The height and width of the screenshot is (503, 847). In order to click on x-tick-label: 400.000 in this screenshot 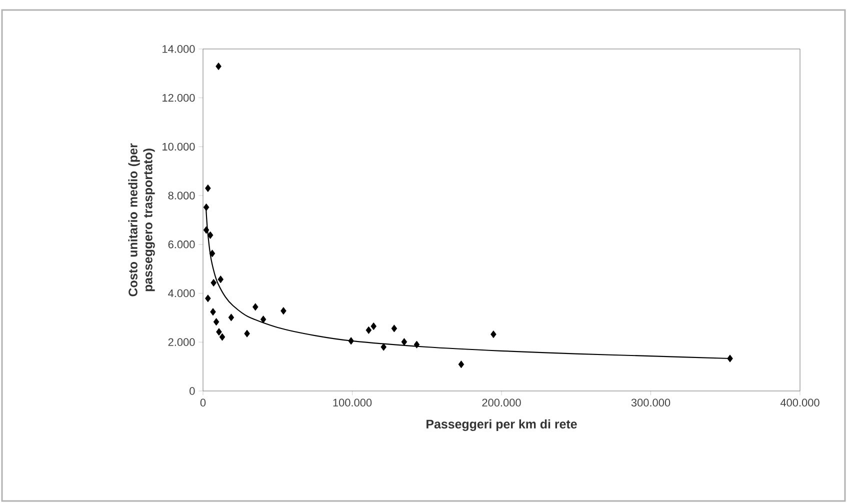, I will do `click(800, 402)`.